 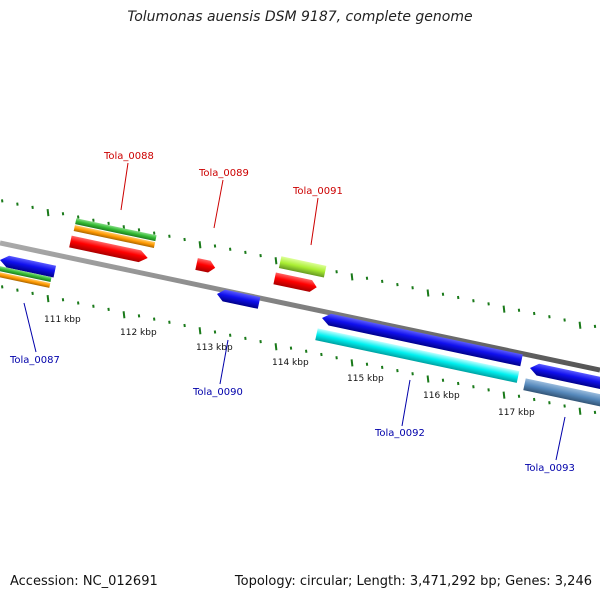 What do you see at coordinates (84, 581) in the screenshot?
I see `accession-label: Accession: NC_012691` at bounding box center [84, 581].